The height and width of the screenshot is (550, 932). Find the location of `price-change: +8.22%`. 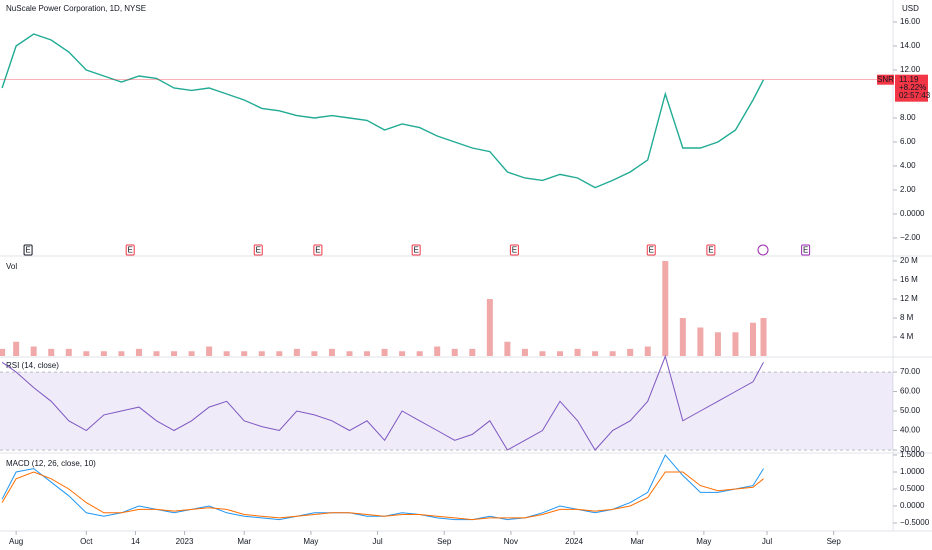

price-change: +8.22% is located at coordinates (912, 87).